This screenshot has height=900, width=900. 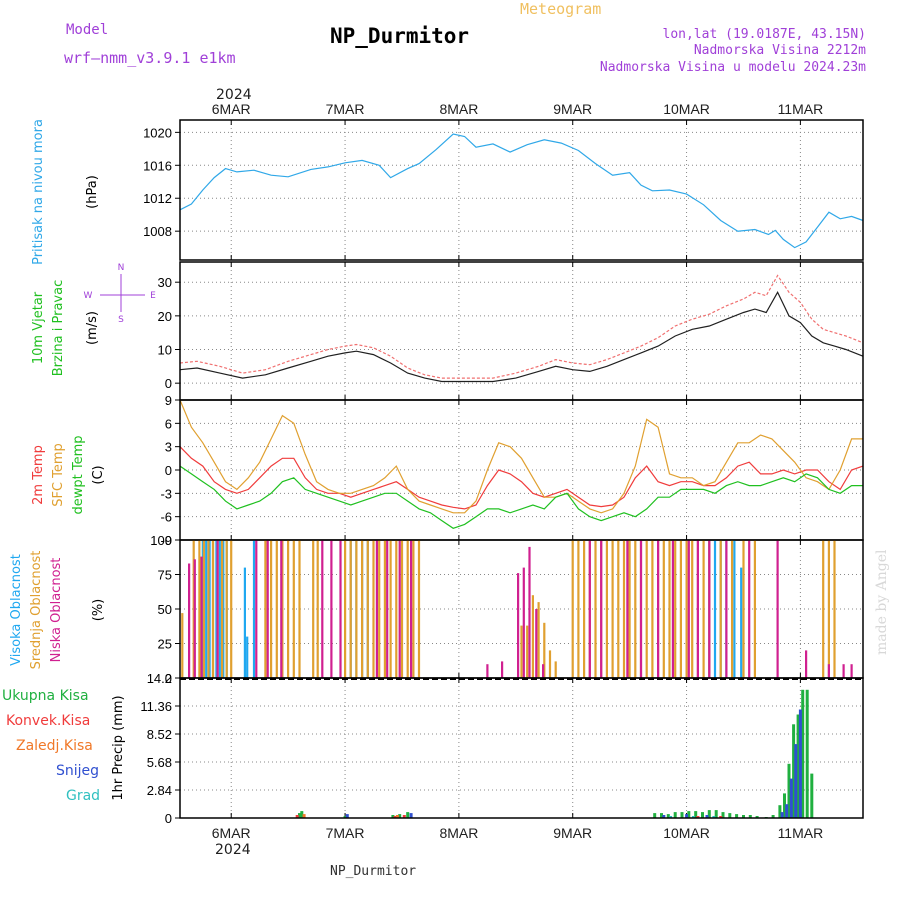 I want to click on ytick-label: 50, so click(x=165, y=609).